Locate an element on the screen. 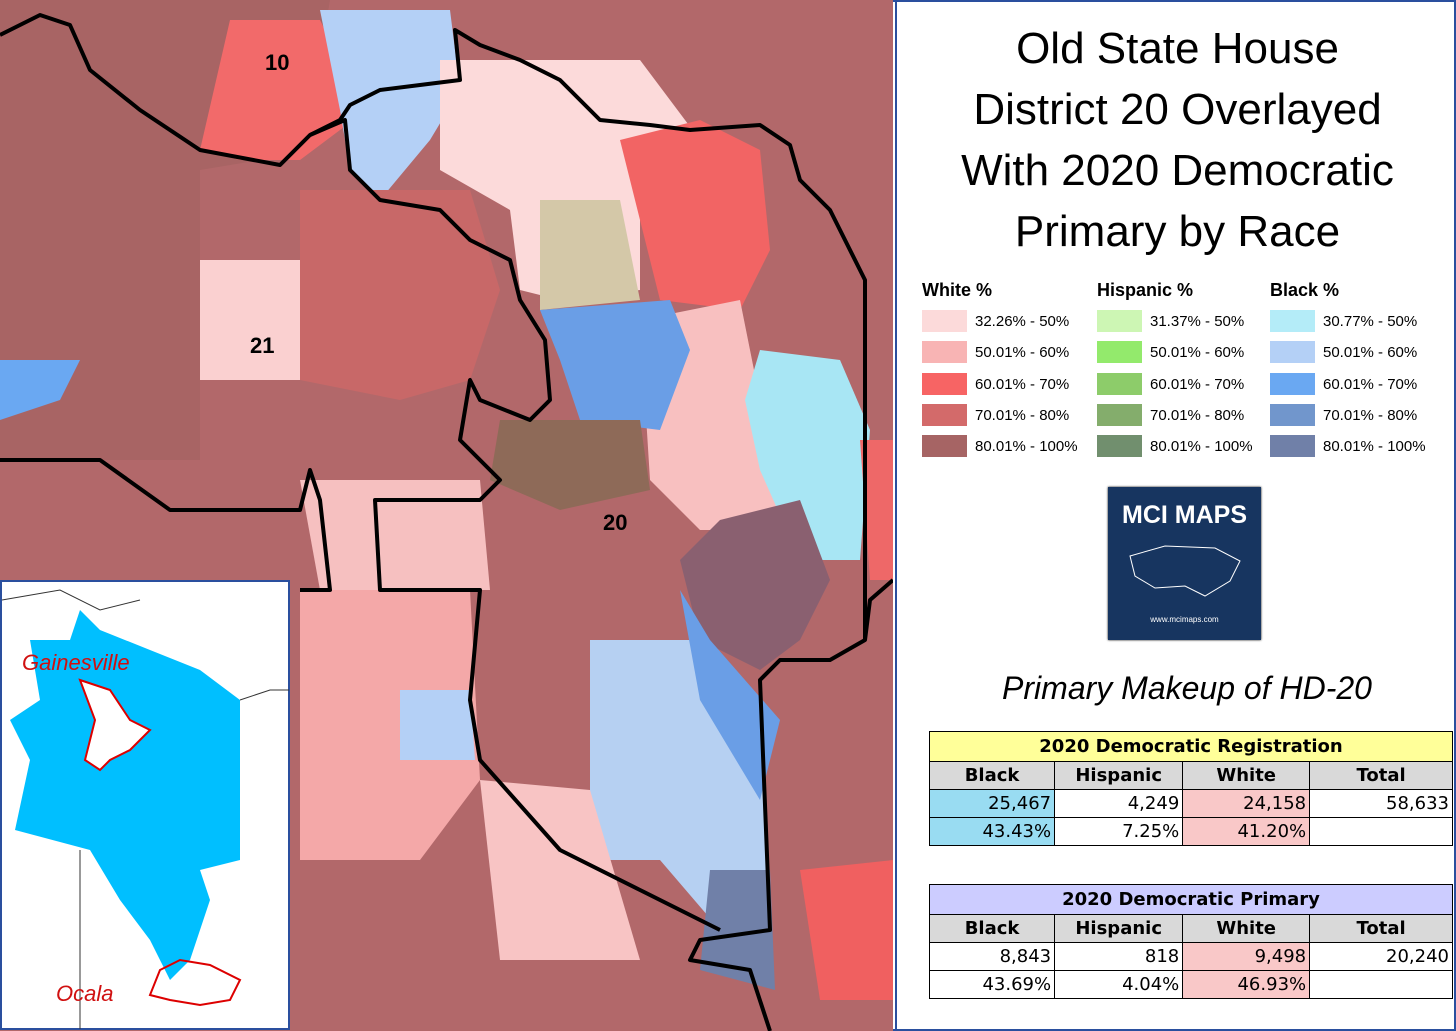 The width and height of the screenshot is (1456, 1031). table-title-row: 2020 Democratic Primary is located at coordinates (1191, 899).